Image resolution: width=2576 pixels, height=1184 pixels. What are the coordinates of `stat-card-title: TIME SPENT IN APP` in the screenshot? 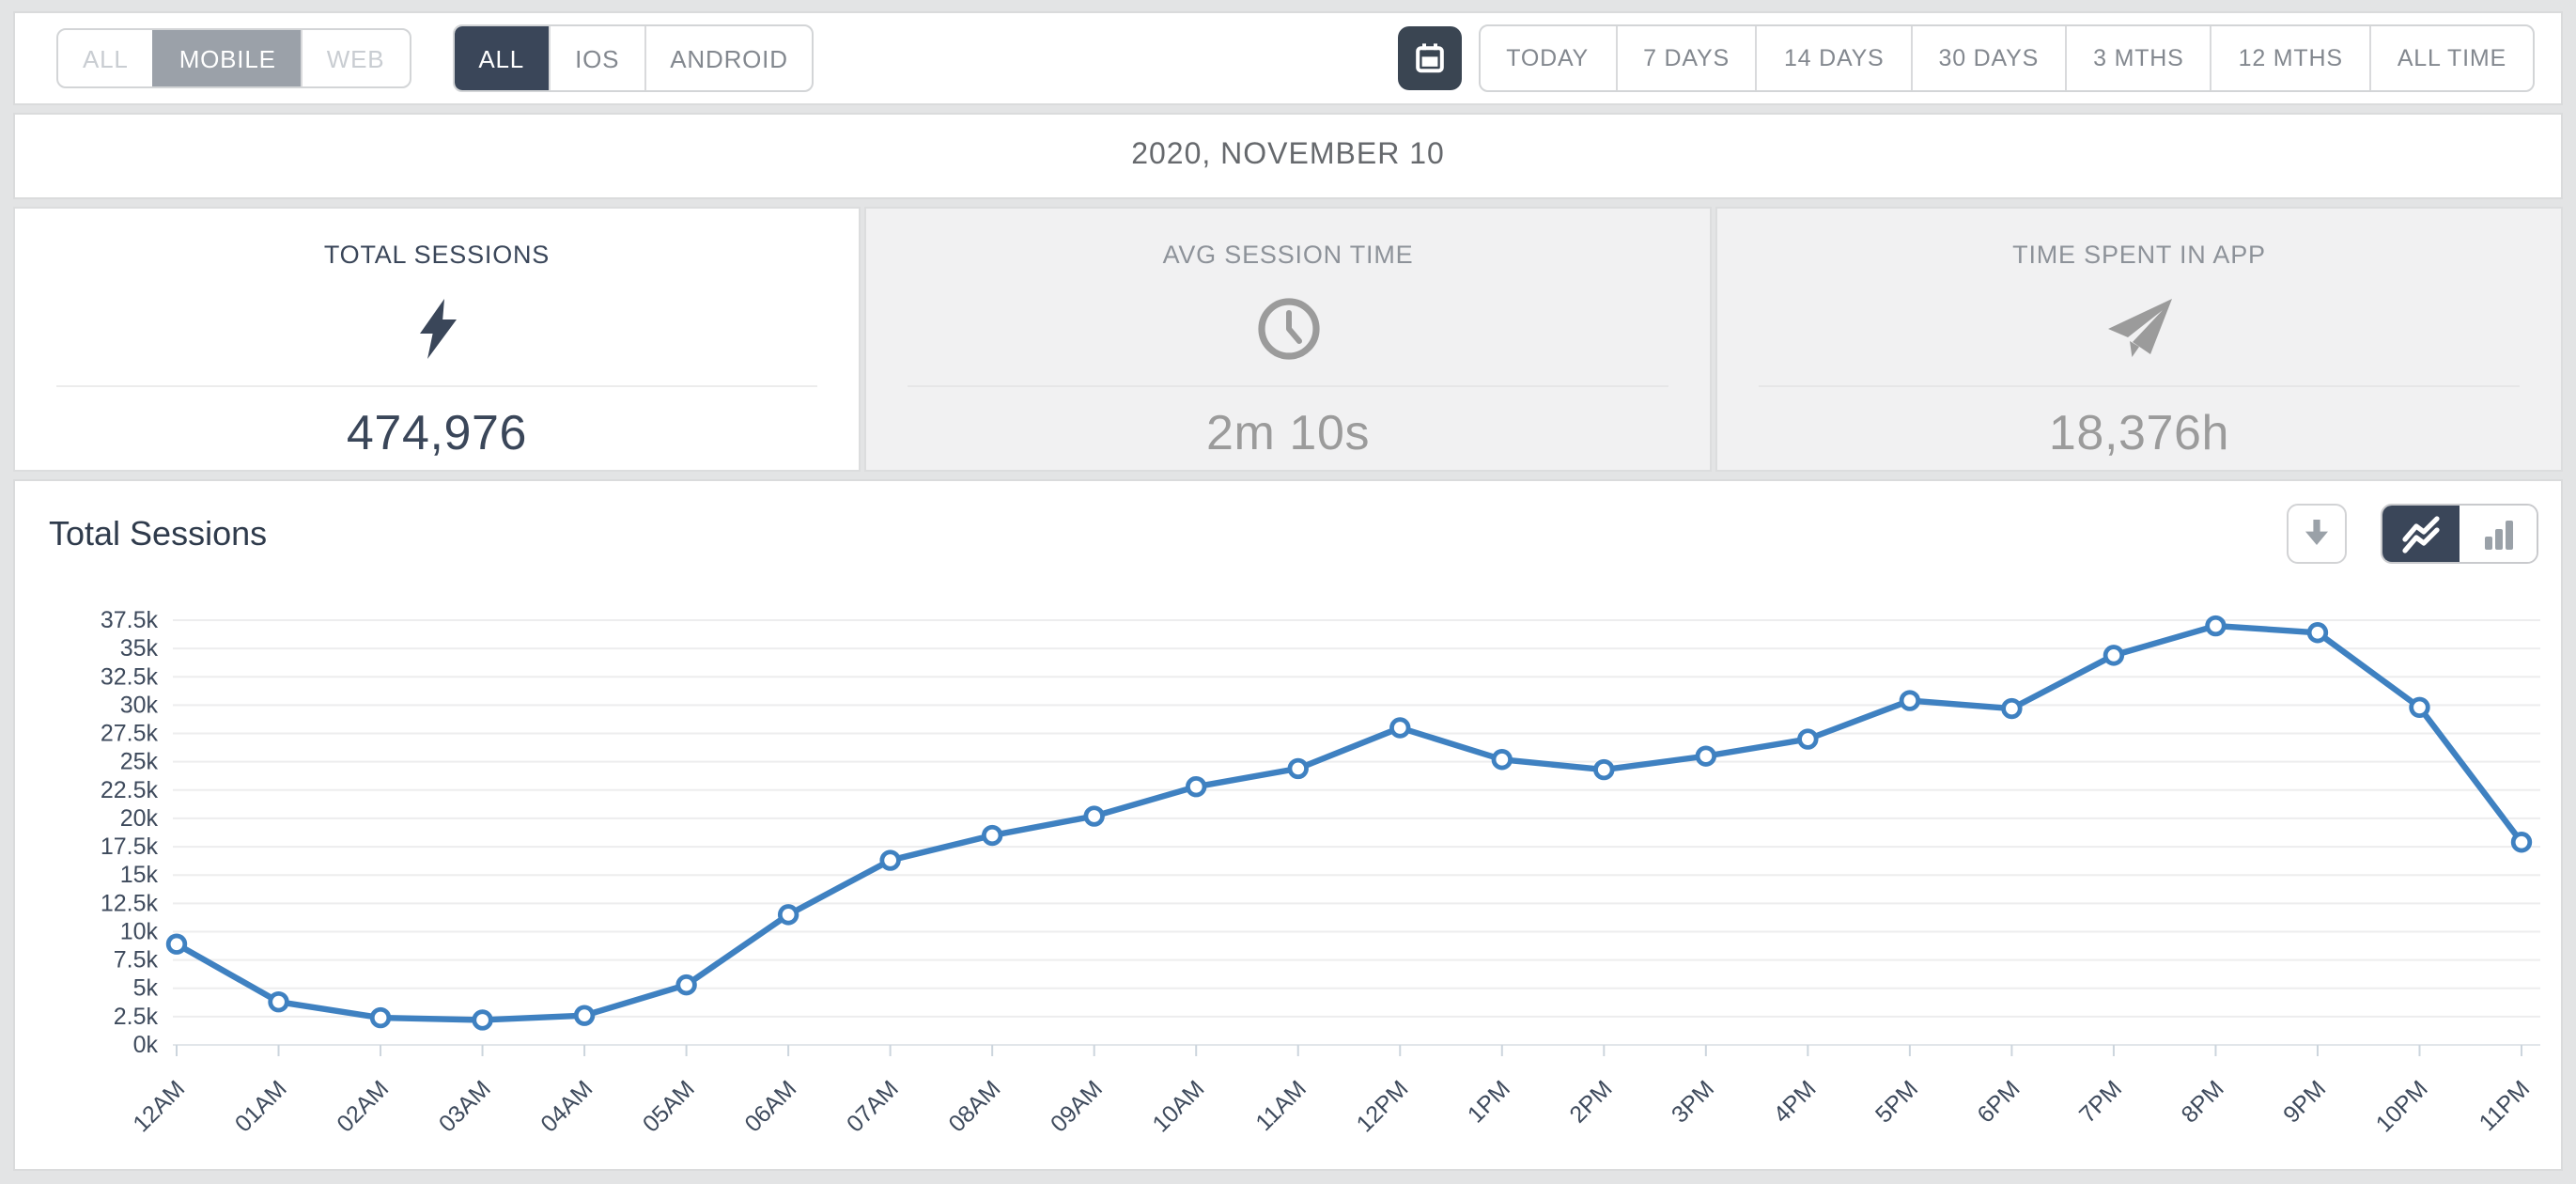 It's located at (2139, 255).